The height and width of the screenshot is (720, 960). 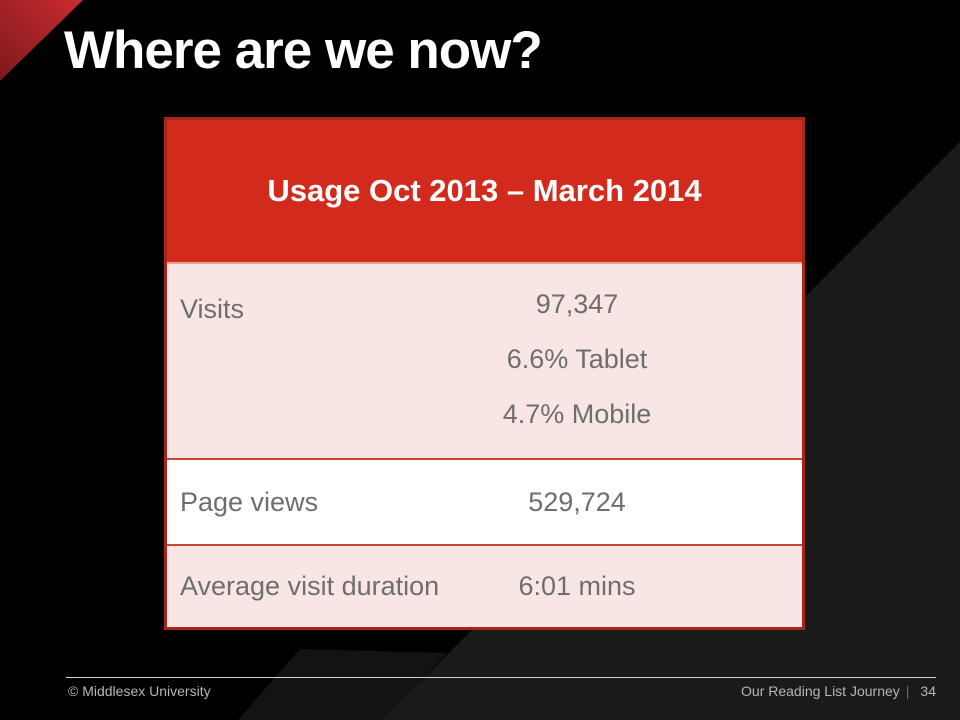 I want to click on background-diagonal-wedge, so click(x=342, y=684).